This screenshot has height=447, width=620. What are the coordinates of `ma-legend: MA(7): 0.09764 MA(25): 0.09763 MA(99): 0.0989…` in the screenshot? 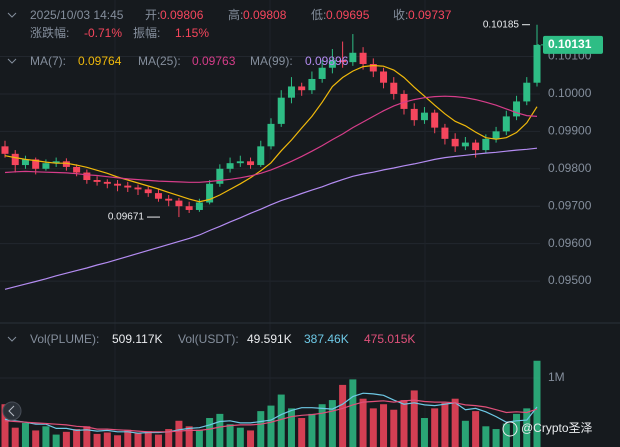 It's located at (189, 61).